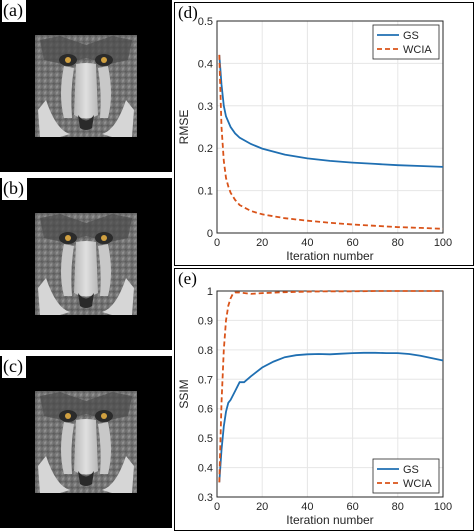 This screenshot has height=531, width=474. I want to click on panel-label-a: (a), so click(14, 11).